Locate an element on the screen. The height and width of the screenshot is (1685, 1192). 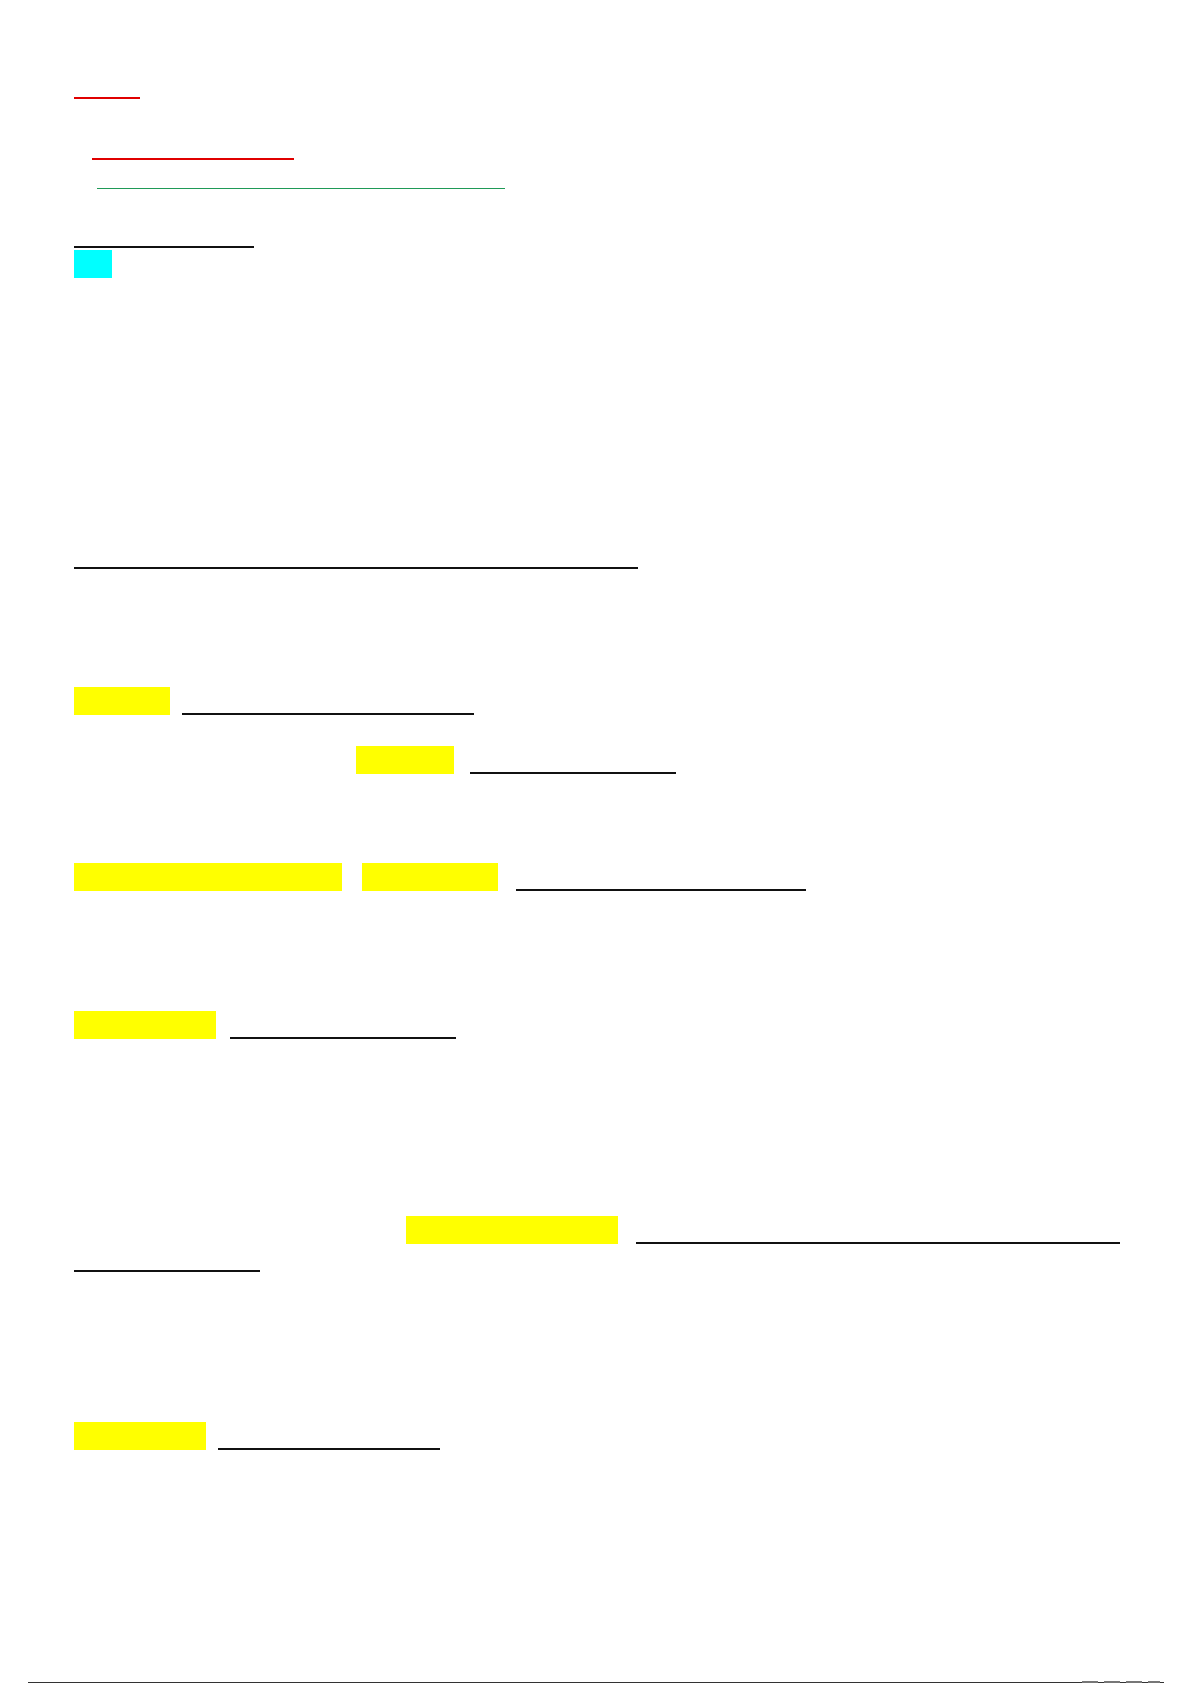
cyan-highlight is located at coordinates (93, 264).